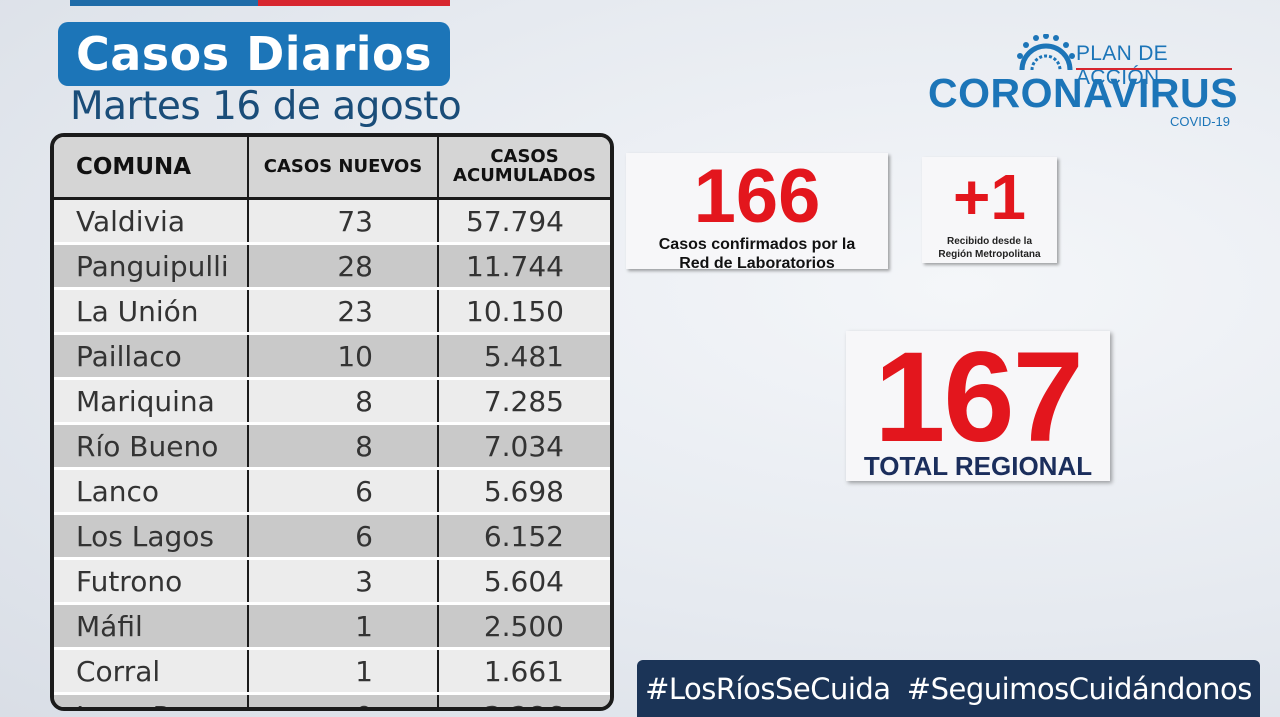 The image size is (1280, 717). Describe the element at coordinates (164, 3) in the screenshot. I see `top-bar-blue` at that location.